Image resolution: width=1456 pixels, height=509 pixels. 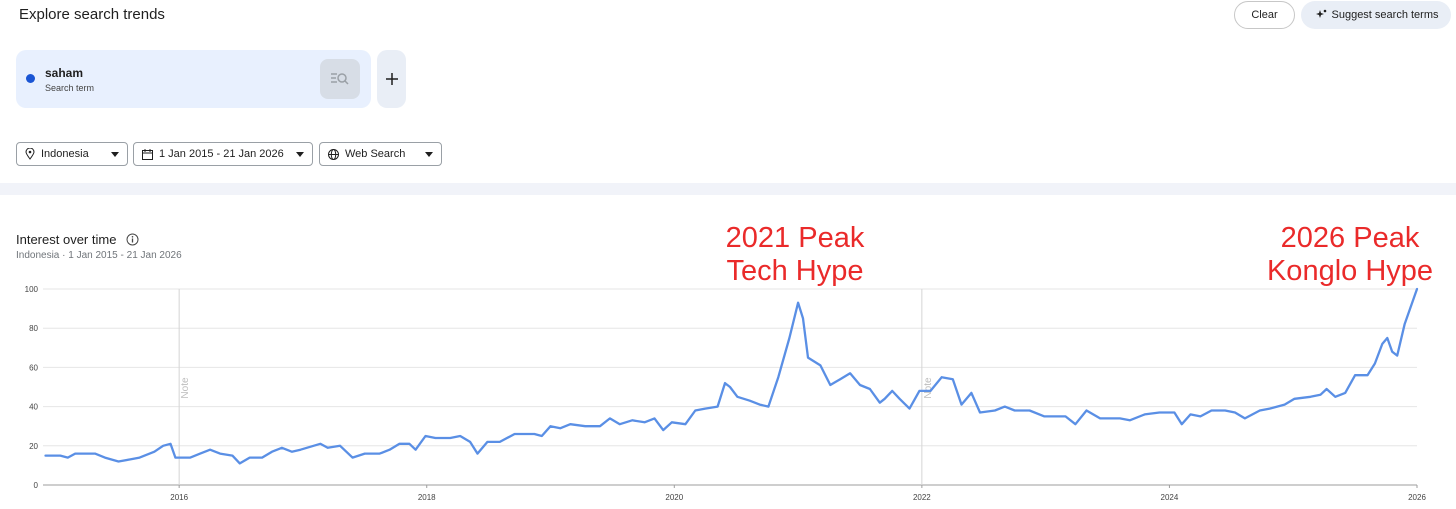 What do you see at coordinates (1320, 13) in the screenshot?
I see `suggest-icon` at bounding box center [1320, 13].